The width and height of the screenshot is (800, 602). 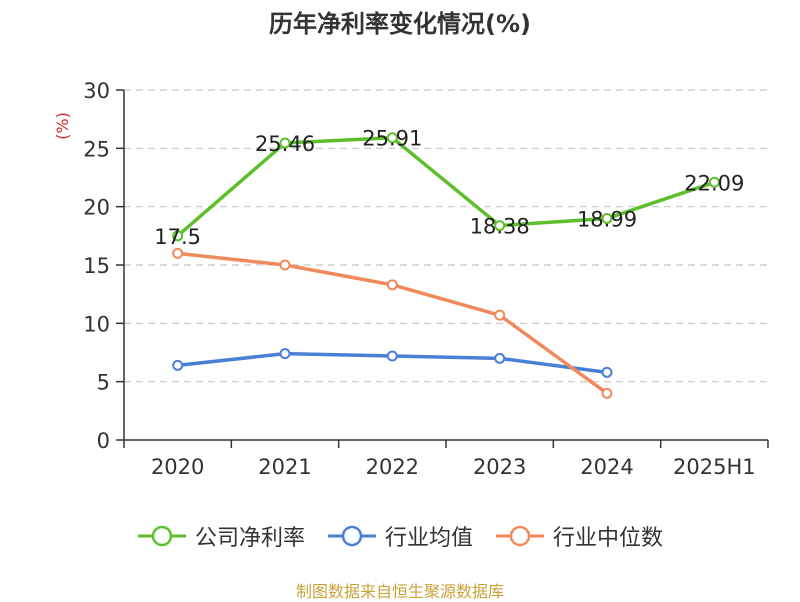 I want to click on y-tick-label: 30, so click(x=96, y=91).